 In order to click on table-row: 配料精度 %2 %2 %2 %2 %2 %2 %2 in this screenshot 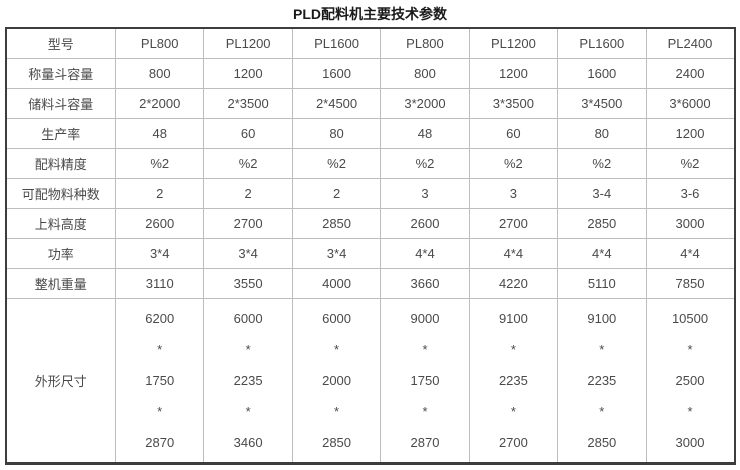, I will do `click(370, 163)`.